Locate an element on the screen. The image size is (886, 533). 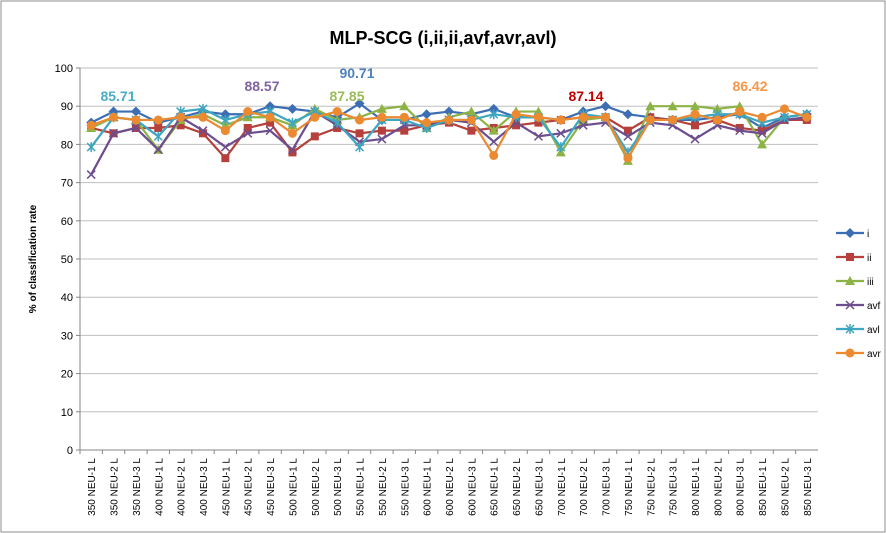
x-tick-label: 850 NEU-2 L is located at coordinates (785, 487).